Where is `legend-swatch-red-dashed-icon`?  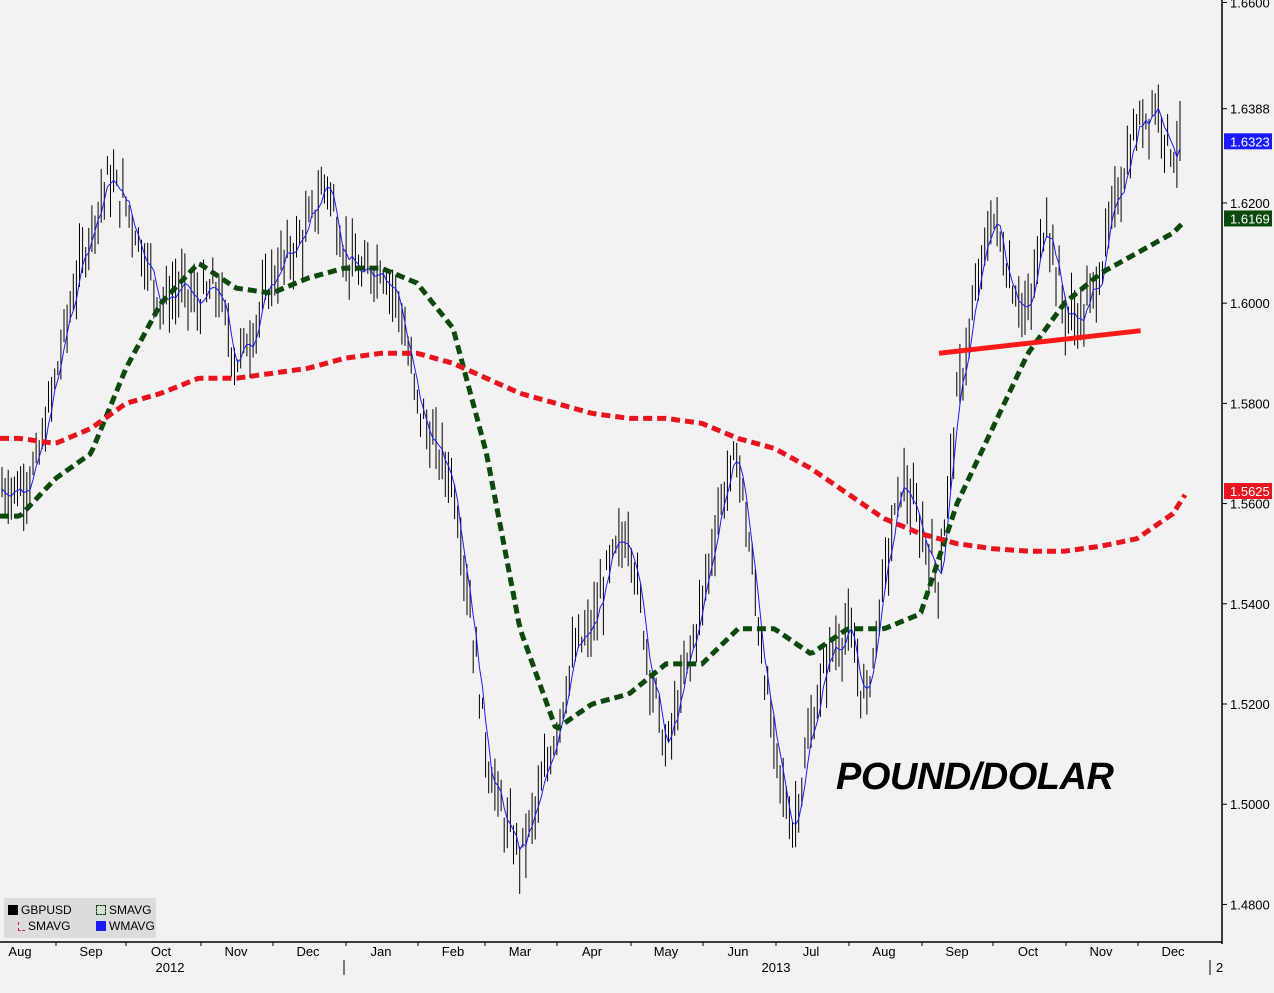 legend-swatch-red-dashed-icon is located at coordinates (21, 926).